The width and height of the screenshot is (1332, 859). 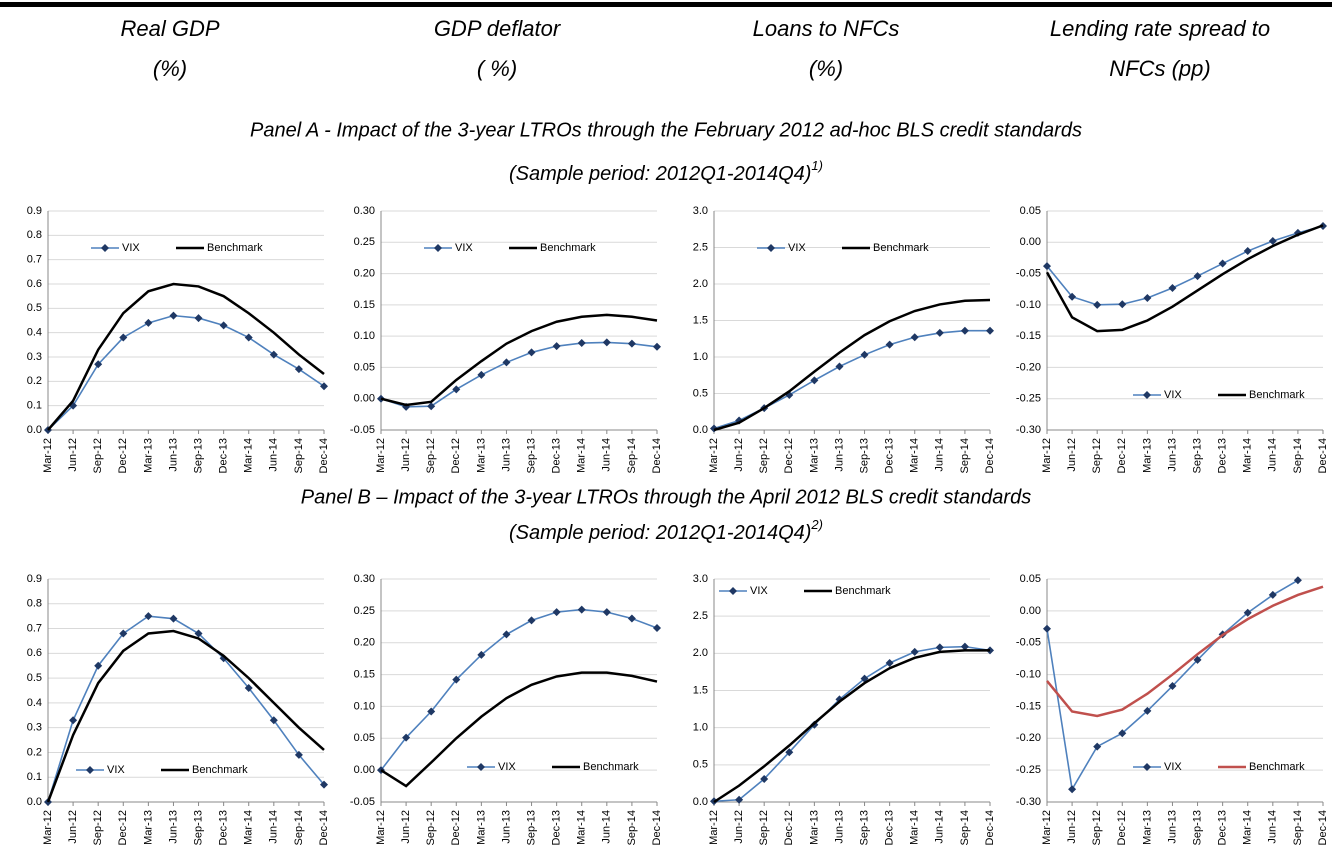 I want to click on y-tick-label: 3.0, so click(x=700, y=211).